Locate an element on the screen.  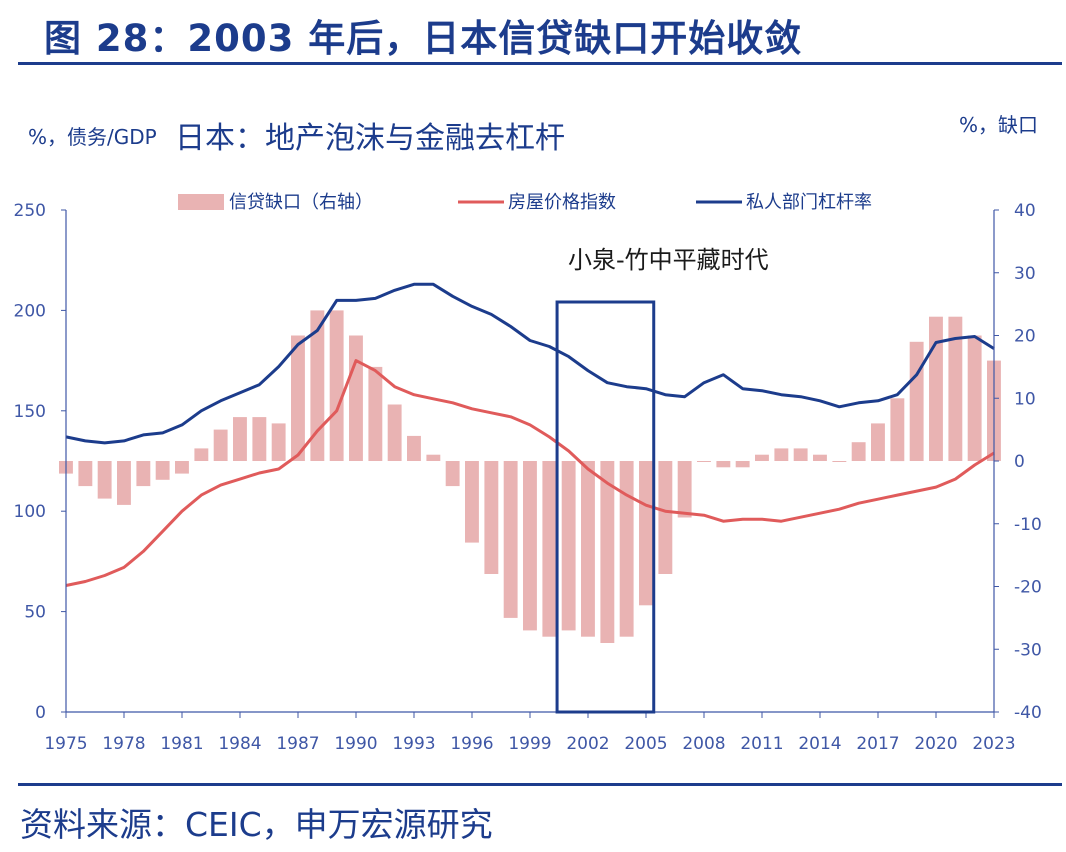
credit-gap-bar-1999 is located at coordinates (530, 546).